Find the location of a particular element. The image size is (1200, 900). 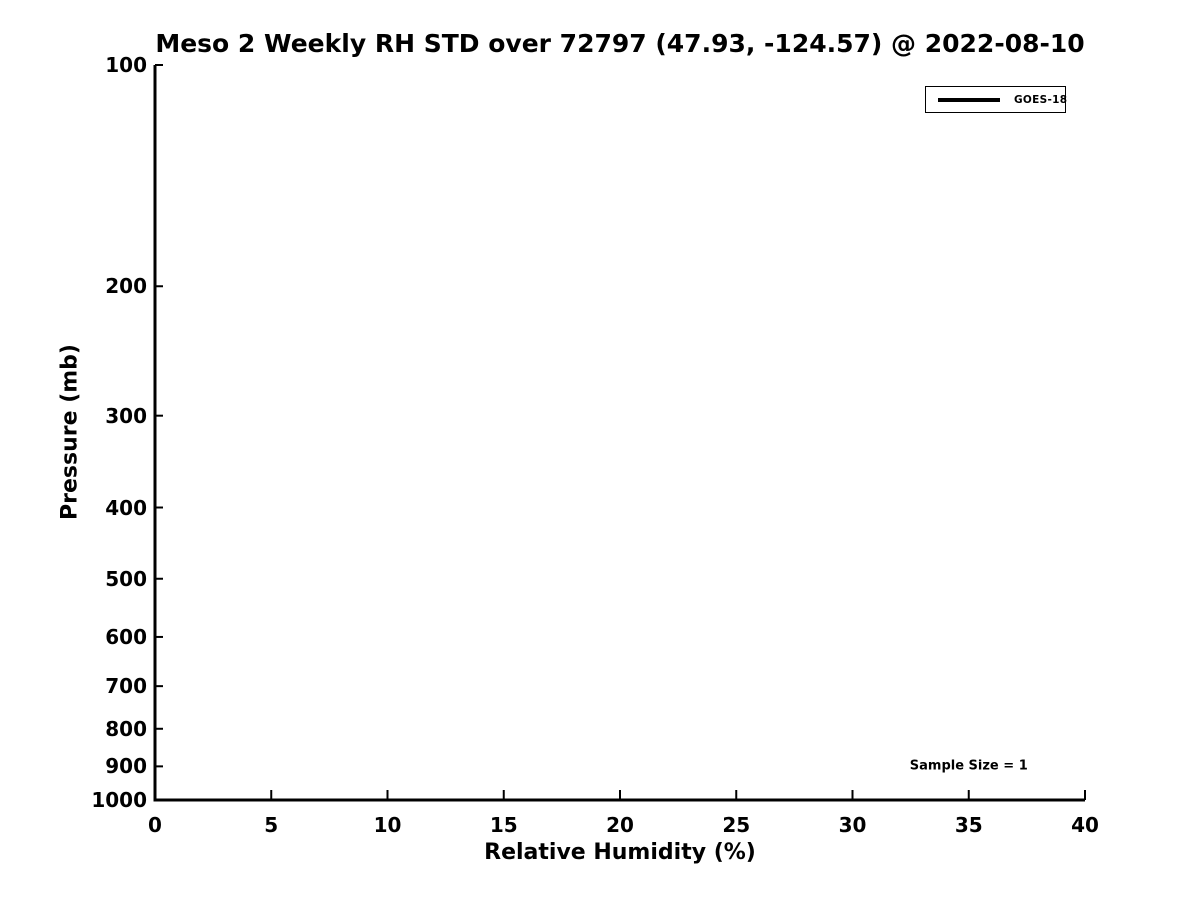

x-tick-label: 30 is located at coordinates (852, 825).